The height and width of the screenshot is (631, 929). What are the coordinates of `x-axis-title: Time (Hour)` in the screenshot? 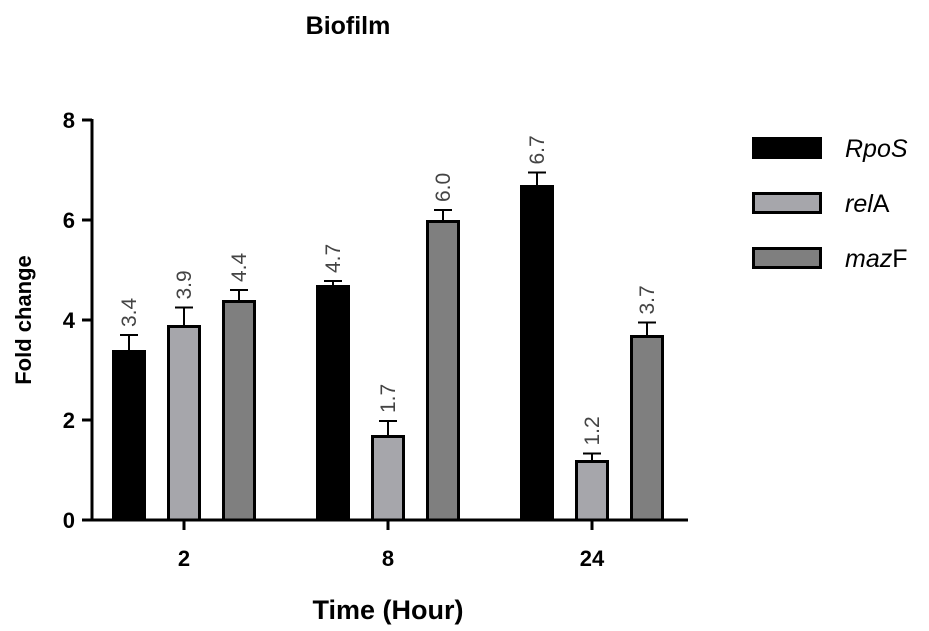 It's located at (387, 610).